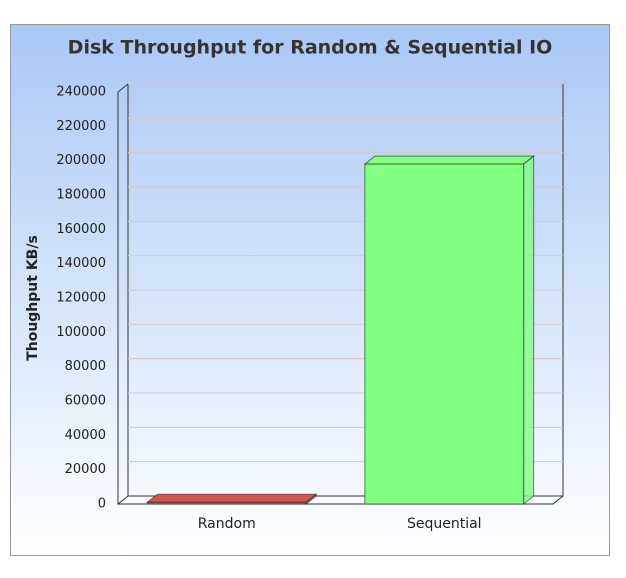  I want to click on x-tick-label: Sequential, so click(444, 524).